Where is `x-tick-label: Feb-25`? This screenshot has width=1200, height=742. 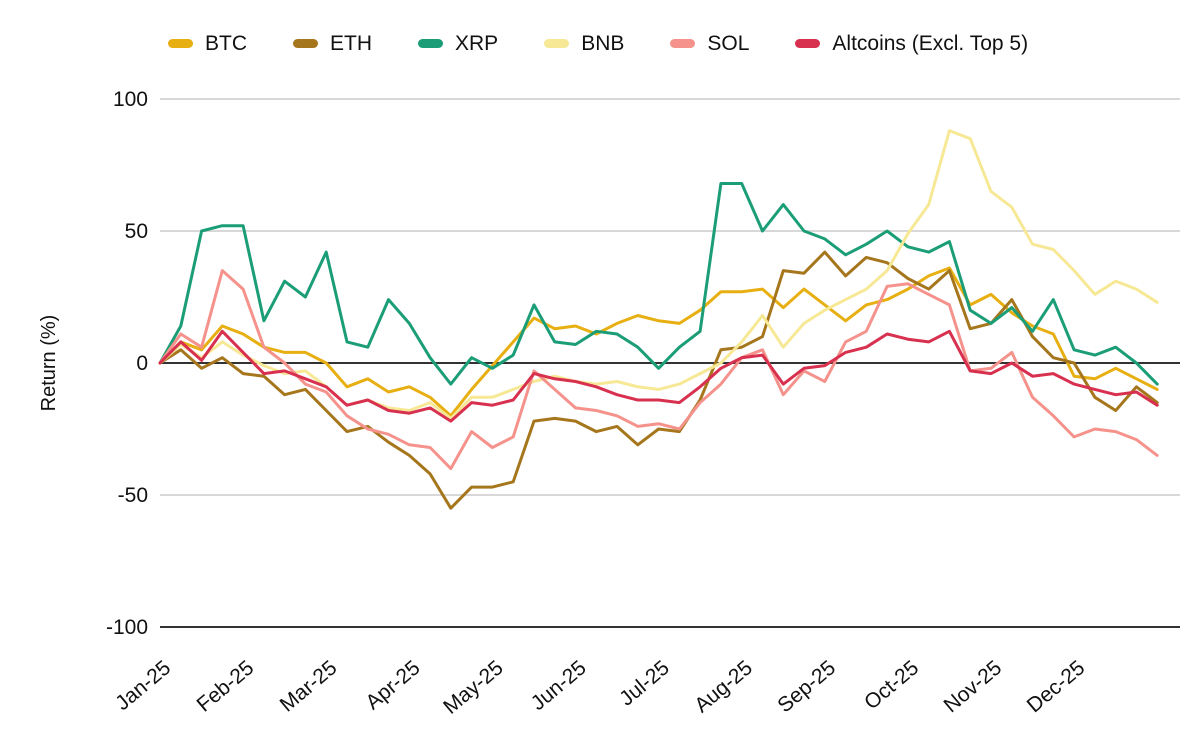
x-tick-label: Feb-25 is located at coordinates (226, 686).